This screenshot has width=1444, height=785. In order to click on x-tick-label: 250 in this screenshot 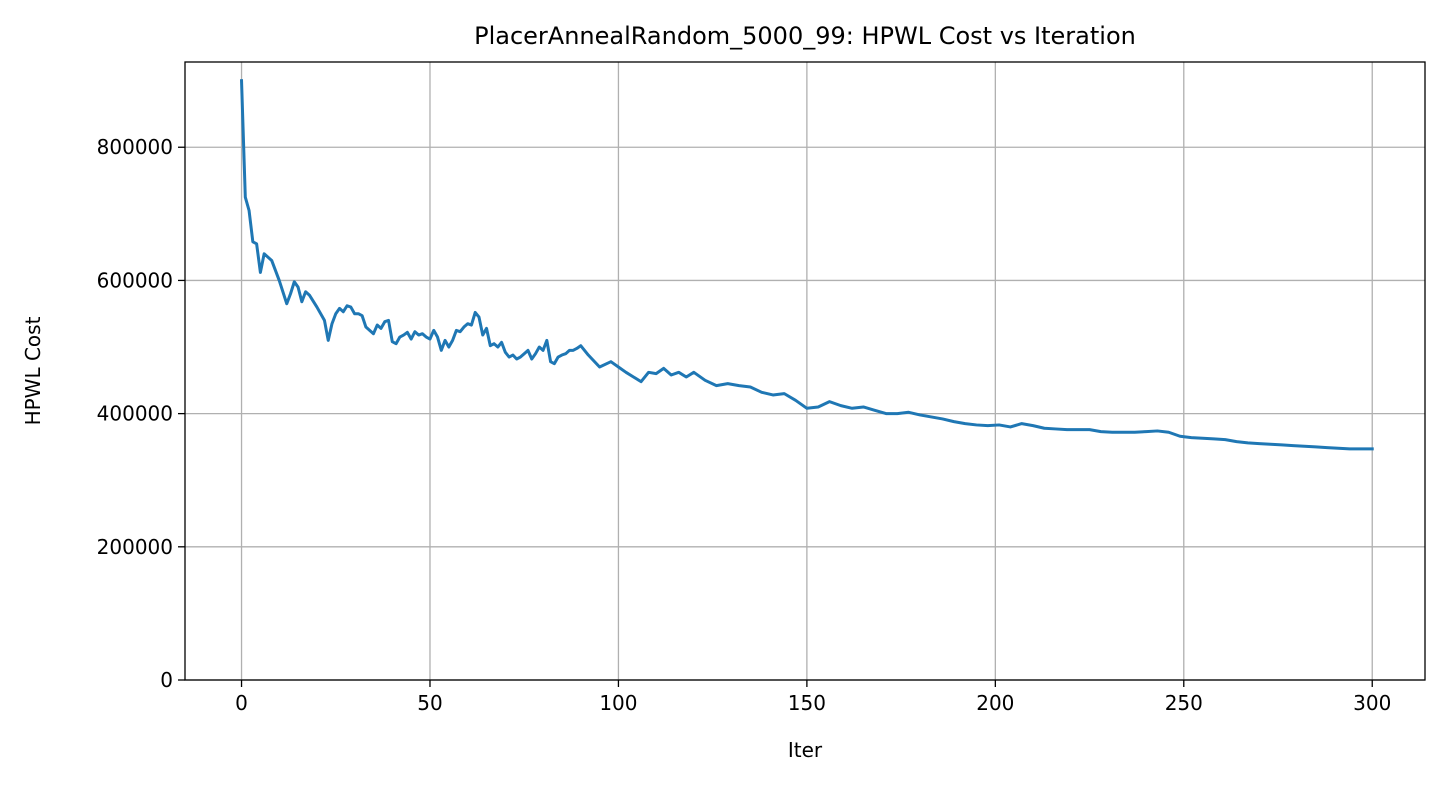, I will do `click(1184, 703)`.